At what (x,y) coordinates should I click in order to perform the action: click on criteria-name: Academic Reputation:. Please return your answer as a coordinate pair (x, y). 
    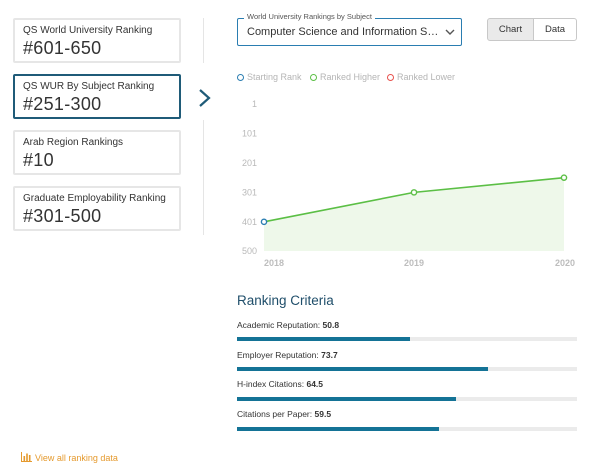
    Looking at the image, I should click on (279, 325).